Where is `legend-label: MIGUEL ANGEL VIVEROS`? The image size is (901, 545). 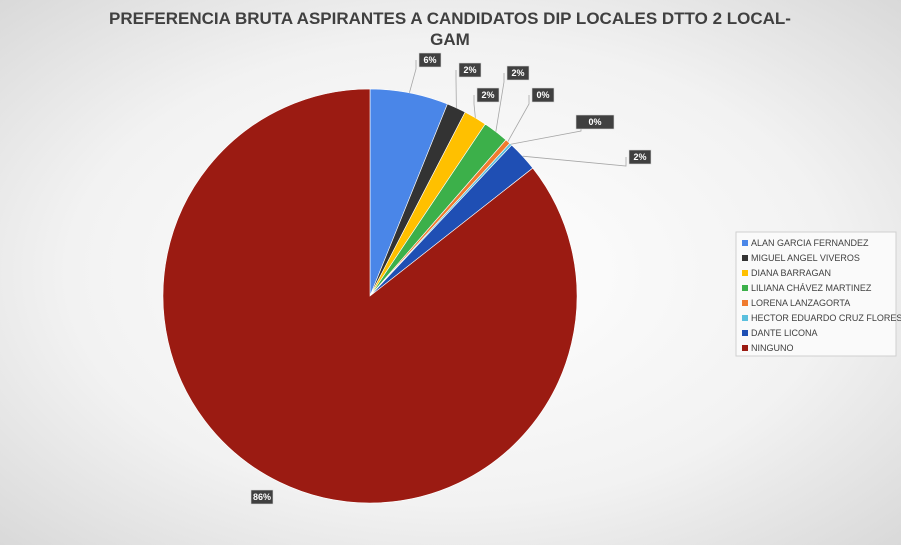
legend-label: MIGUEL ANGEL VIVEROS is located at coordinates (805, 258).